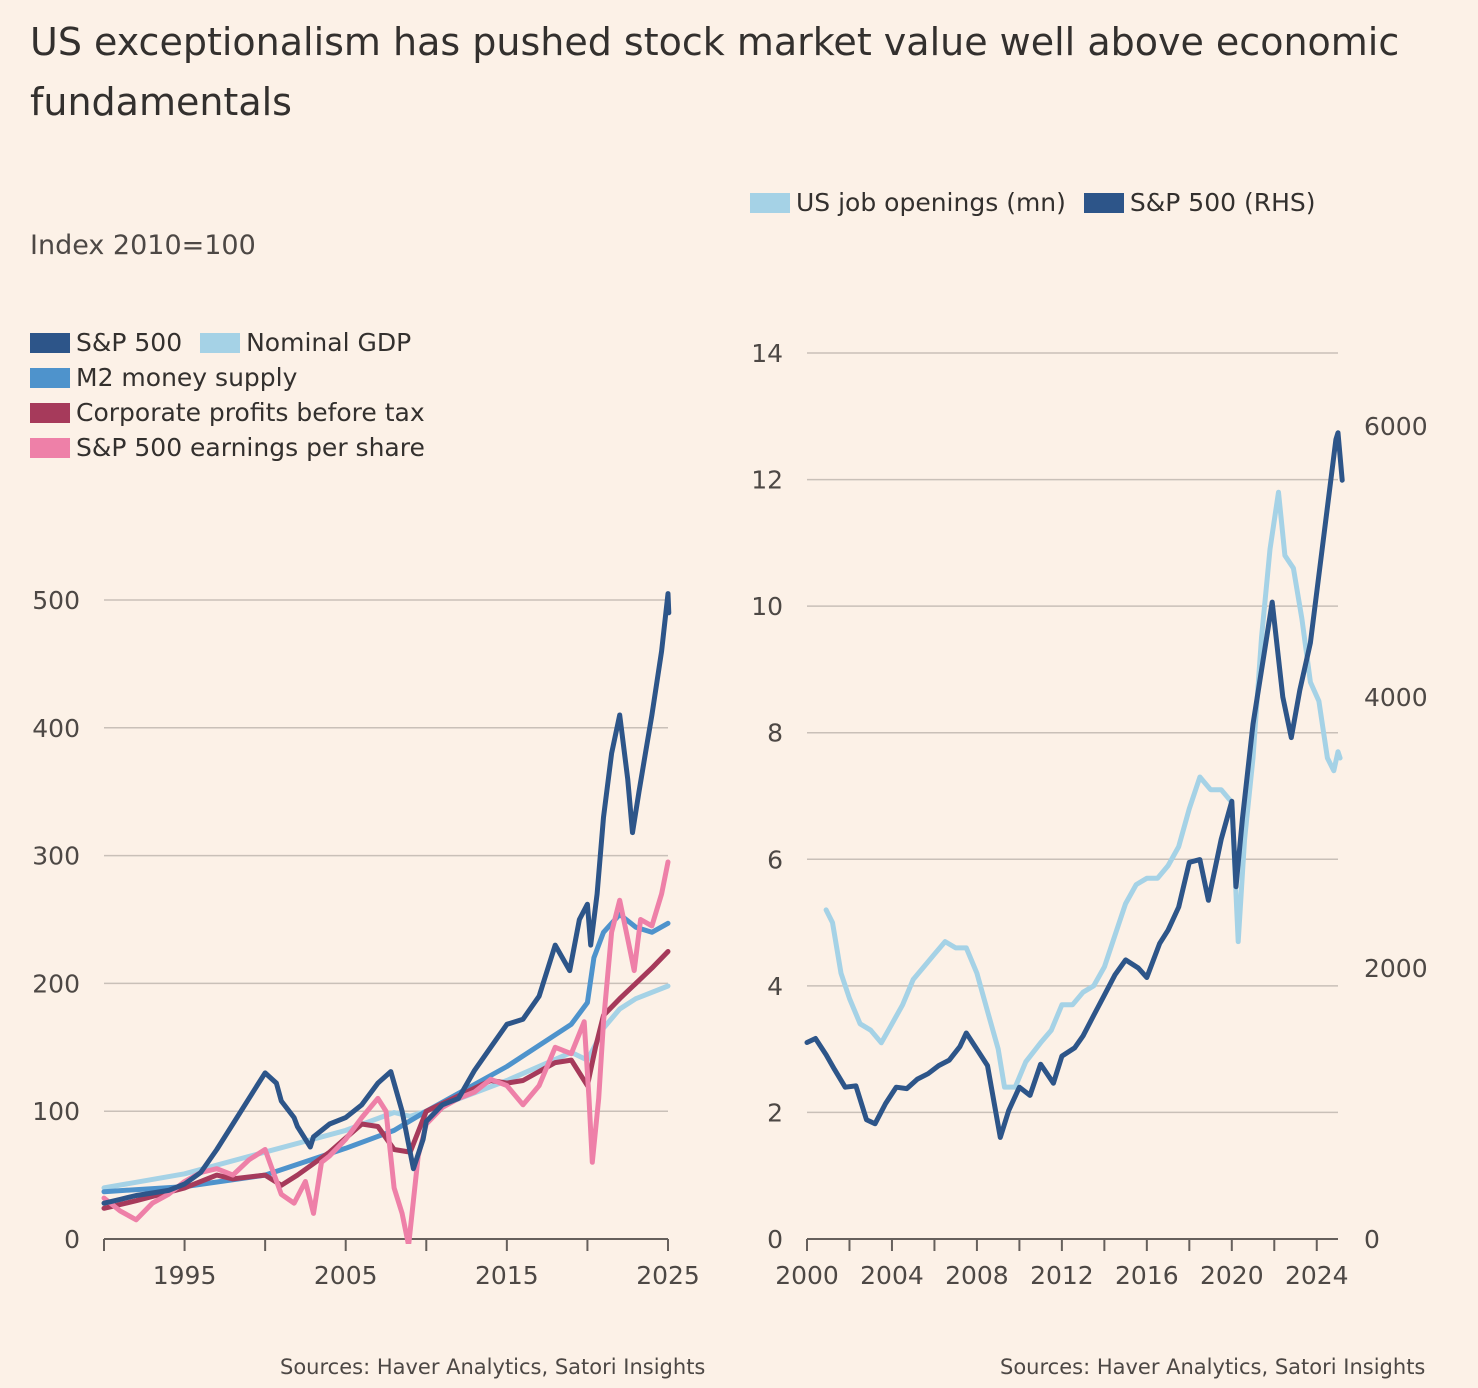 The width and height of the screenshot is (1478, 1388). I want to click on y-tick-label: 100, so click(56, 1111).